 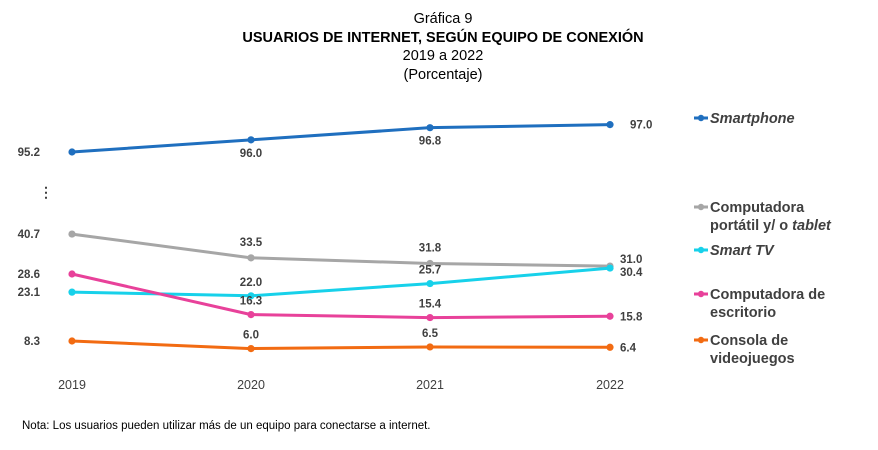 I want to click on x-tick-label: 2019, so click(x=72, y=385).